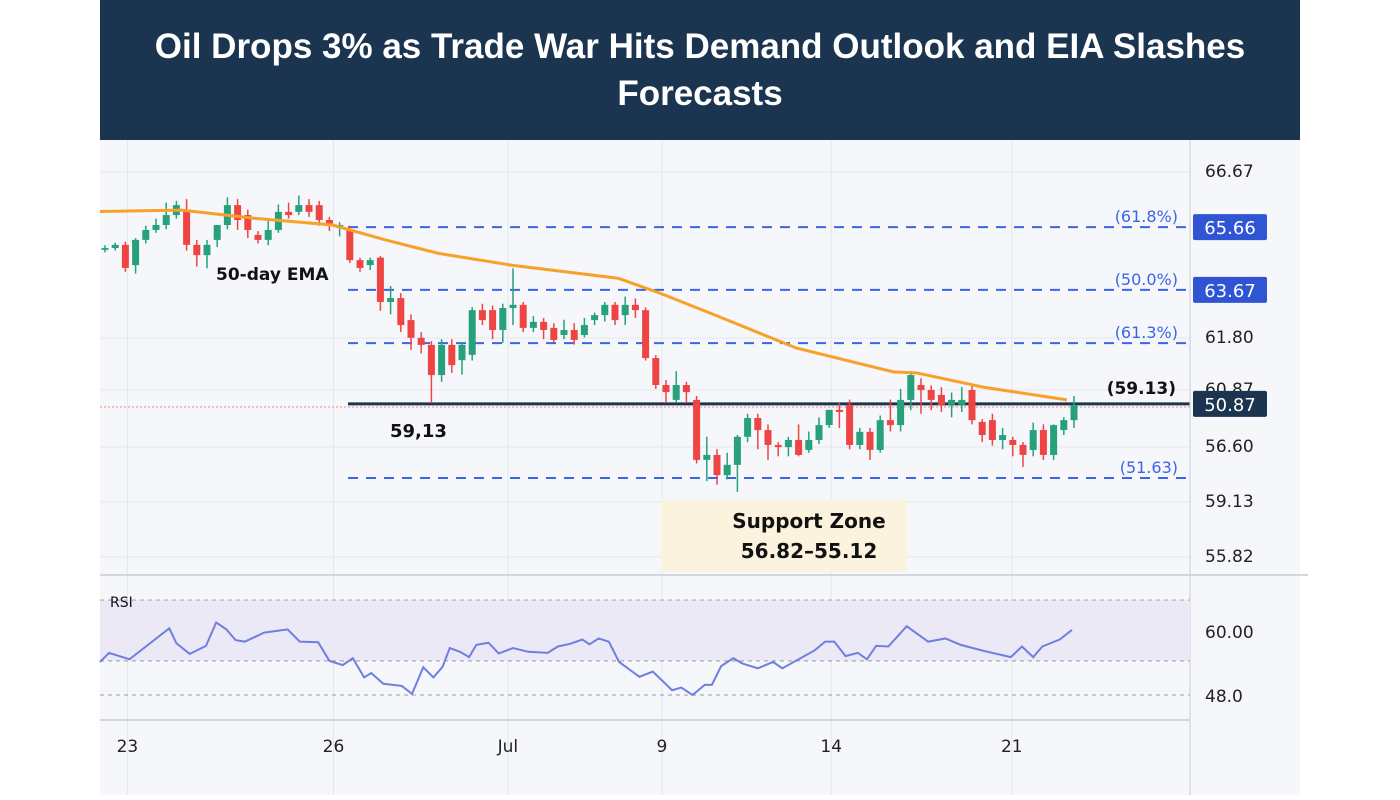  I want to click on time-axis-tick: 21, so click(1012, 747).